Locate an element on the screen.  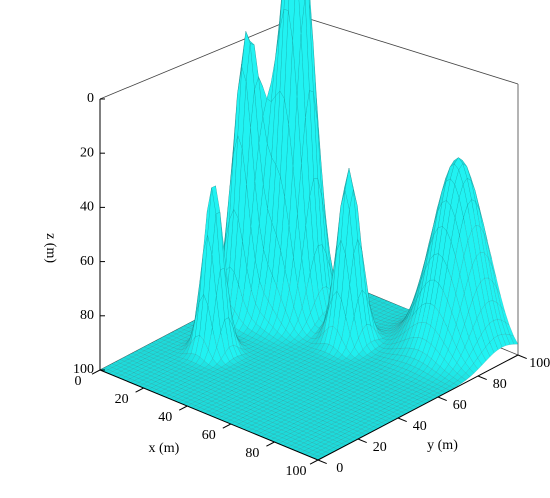
x-axis is located at coordinates (209, 415).